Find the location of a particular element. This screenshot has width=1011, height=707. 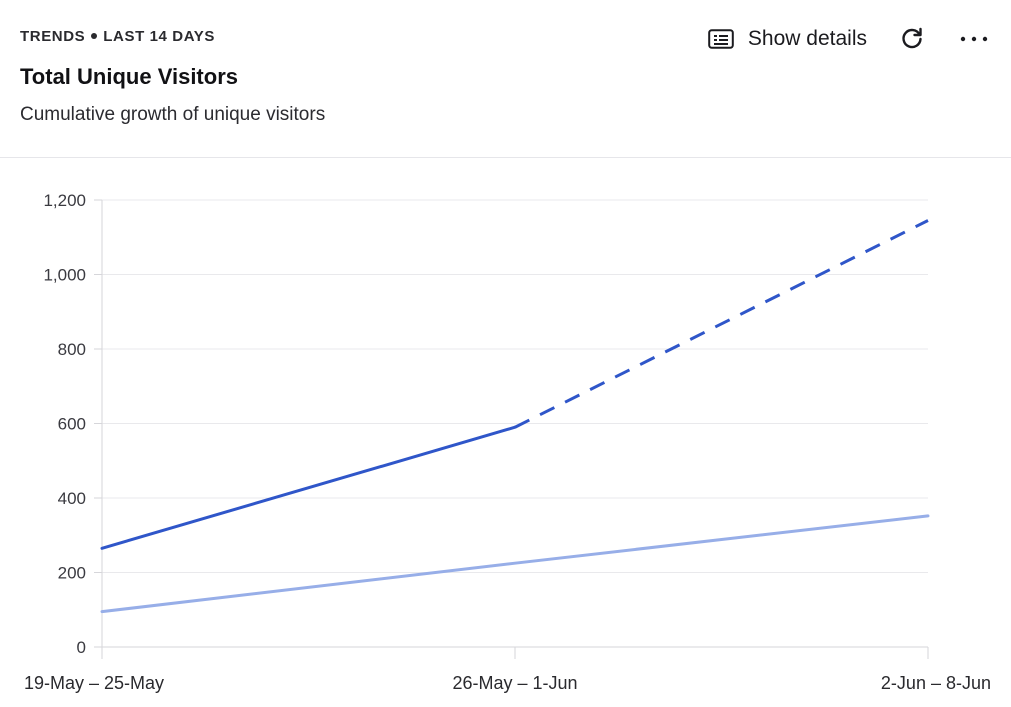

details-list-icon is located at coordinates (721, 39).